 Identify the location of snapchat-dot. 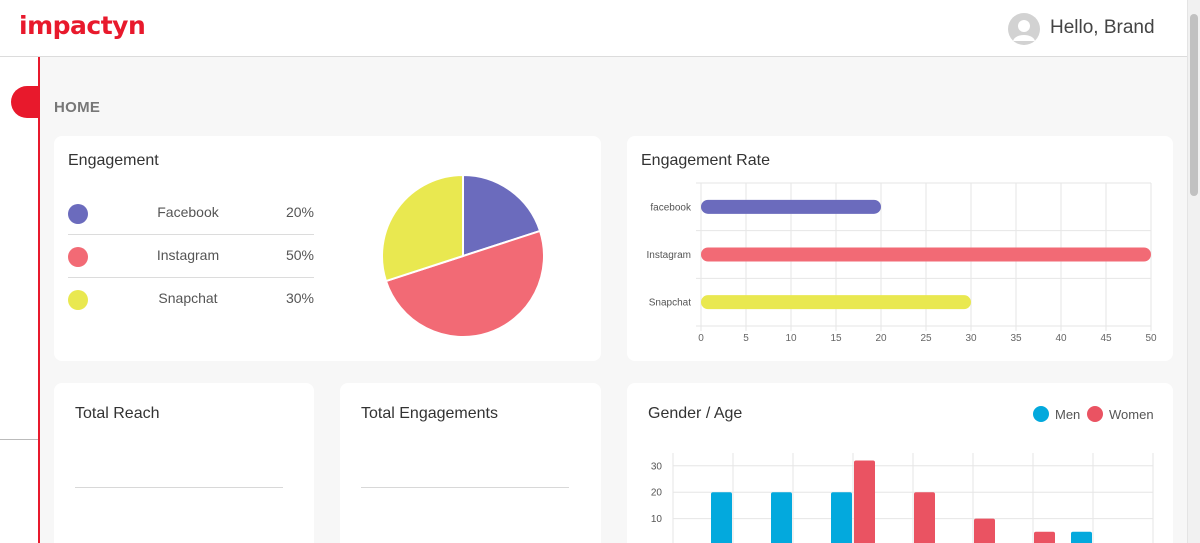
(78, 300).